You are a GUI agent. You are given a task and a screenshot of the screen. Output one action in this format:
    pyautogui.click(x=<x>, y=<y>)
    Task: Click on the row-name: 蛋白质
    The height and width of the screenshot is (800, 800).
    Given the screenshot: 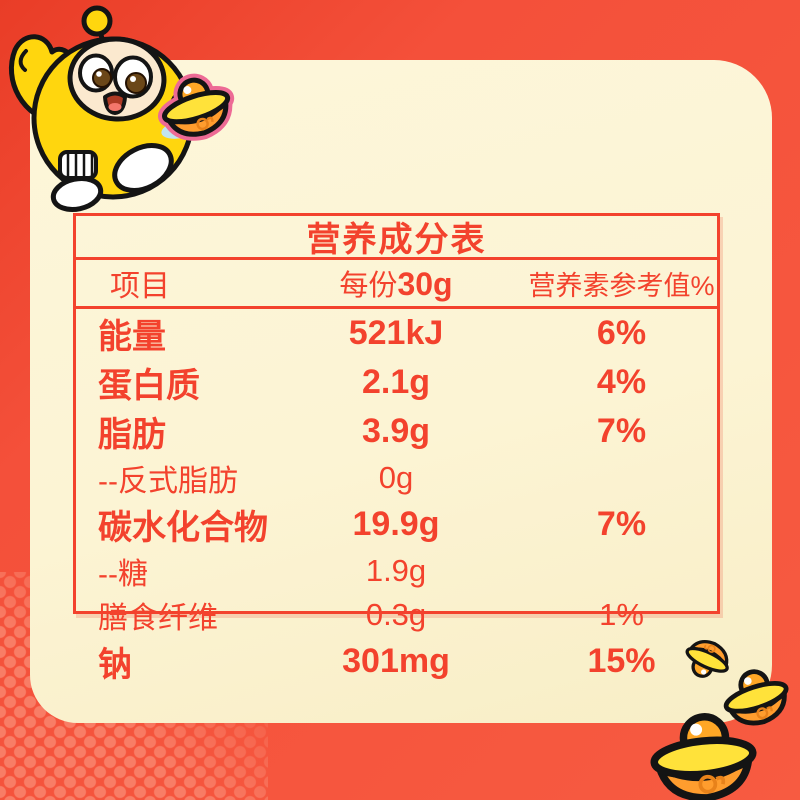 What is the action you would take?
    pyautogui.click(x=149, y=386)
    